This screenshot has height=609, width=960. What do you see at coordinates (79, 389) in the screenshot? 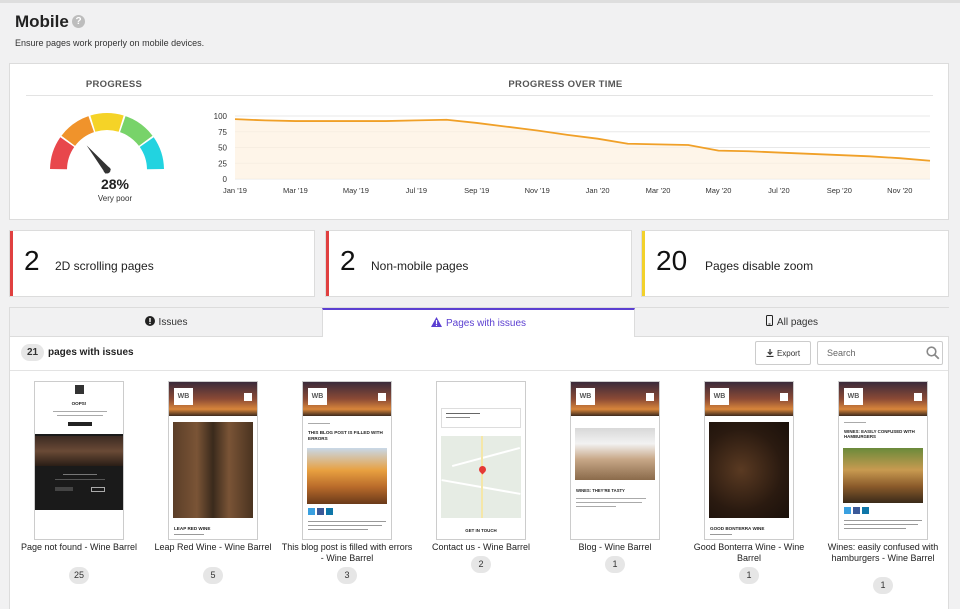
I see `logo-icon` at bounding box center [79, 389].